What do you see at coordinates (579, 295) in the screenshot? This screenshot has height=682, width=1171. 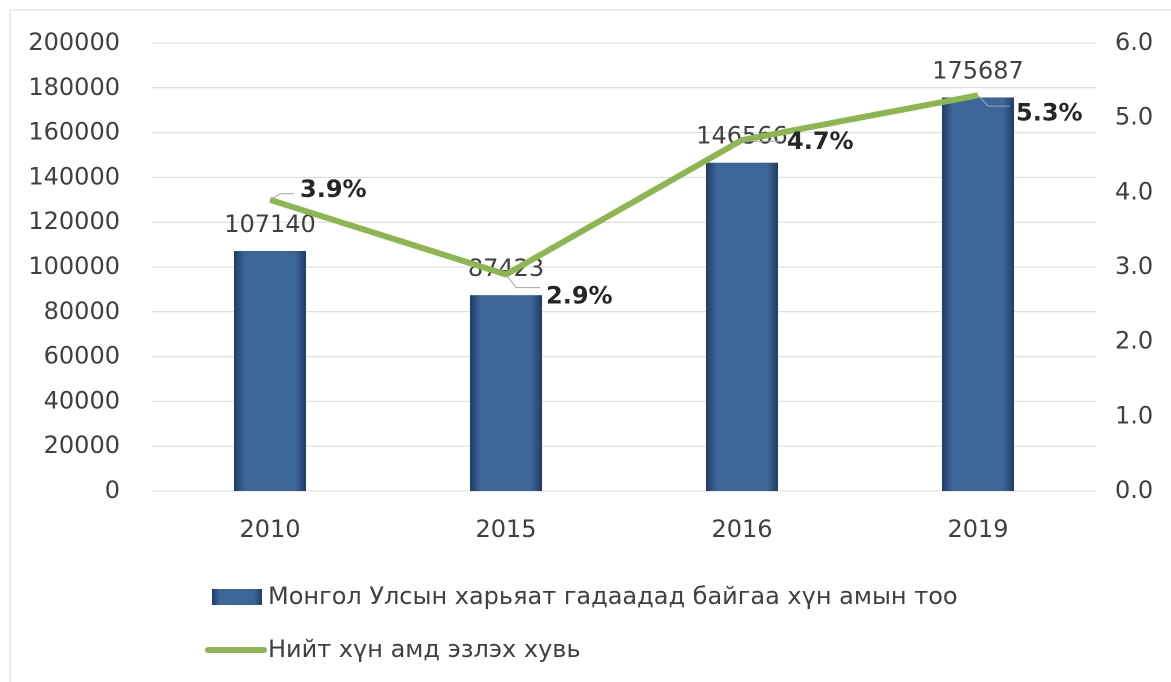 I see `line-value-label: 2.9%` at bounding box center [579, 295].